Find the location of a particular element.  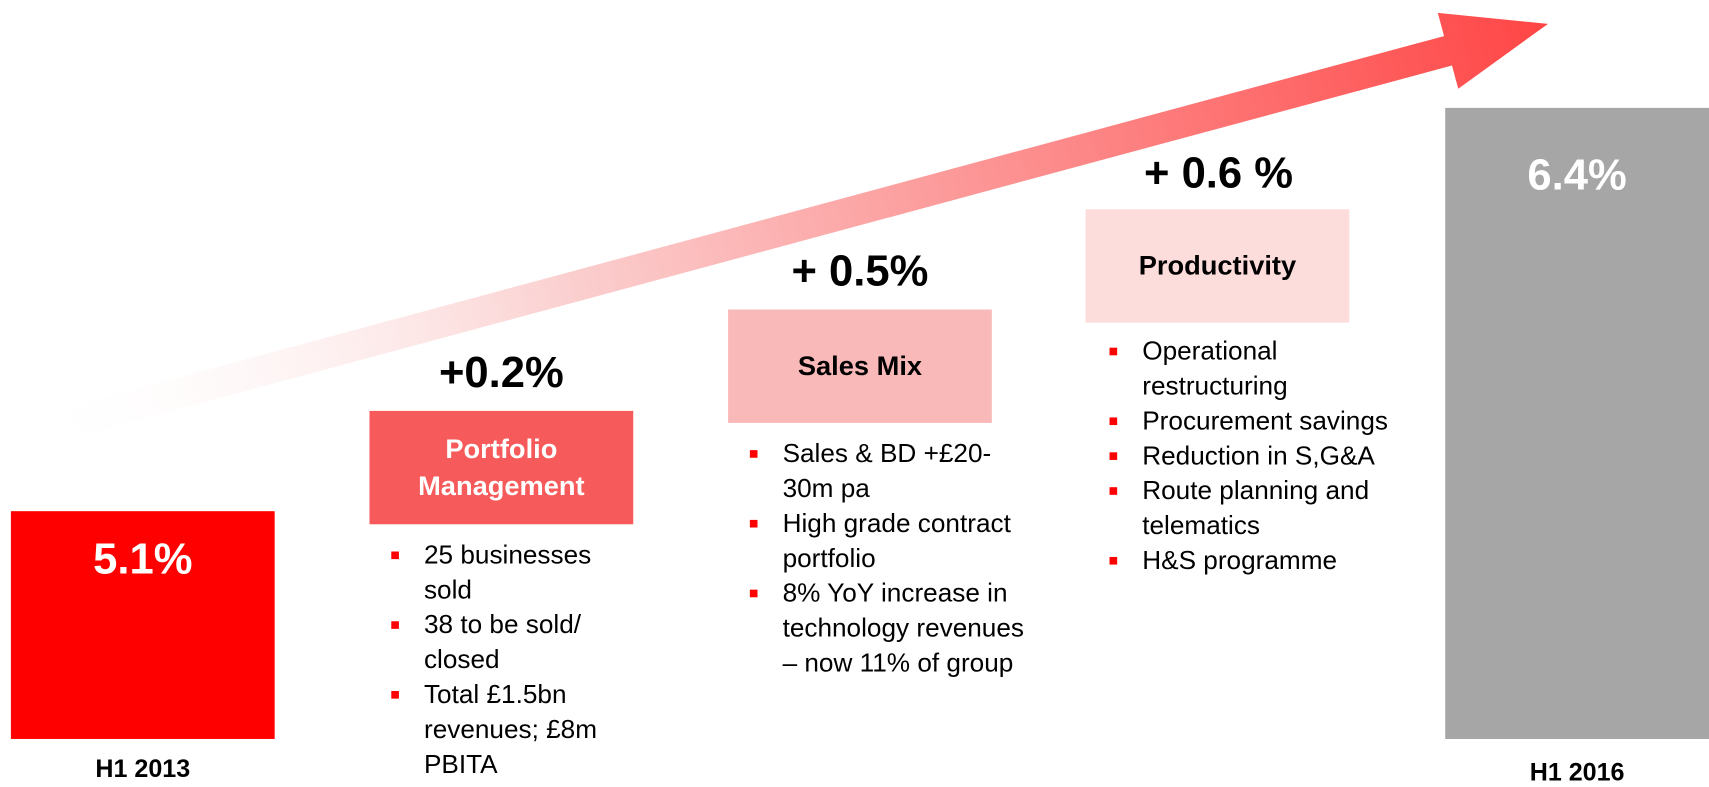

step-delta: + 0.6 % is located at coordinates (1218, 173).